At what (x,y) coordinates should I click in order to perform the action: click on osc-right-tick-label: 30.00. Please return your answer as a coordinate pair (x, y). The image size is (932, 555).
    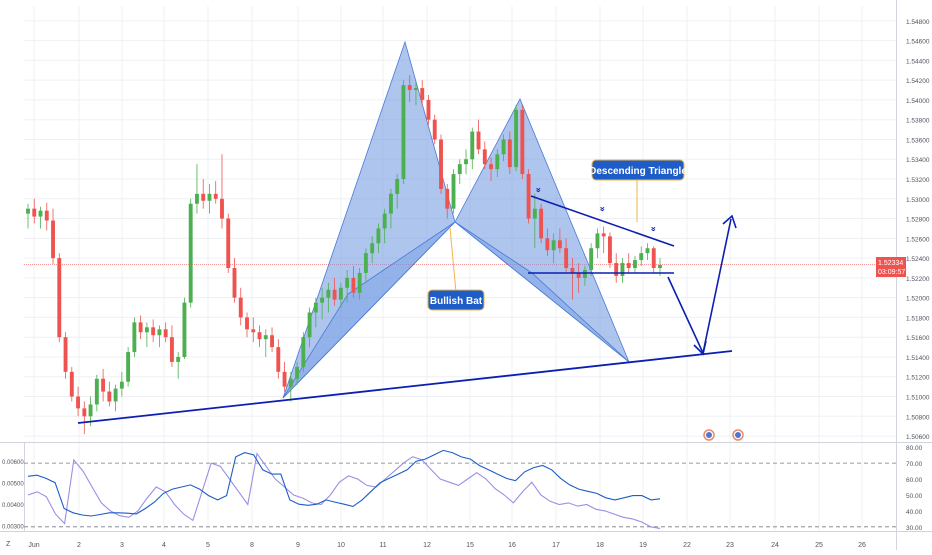
    Looking at the image, I should click on (914, 528).